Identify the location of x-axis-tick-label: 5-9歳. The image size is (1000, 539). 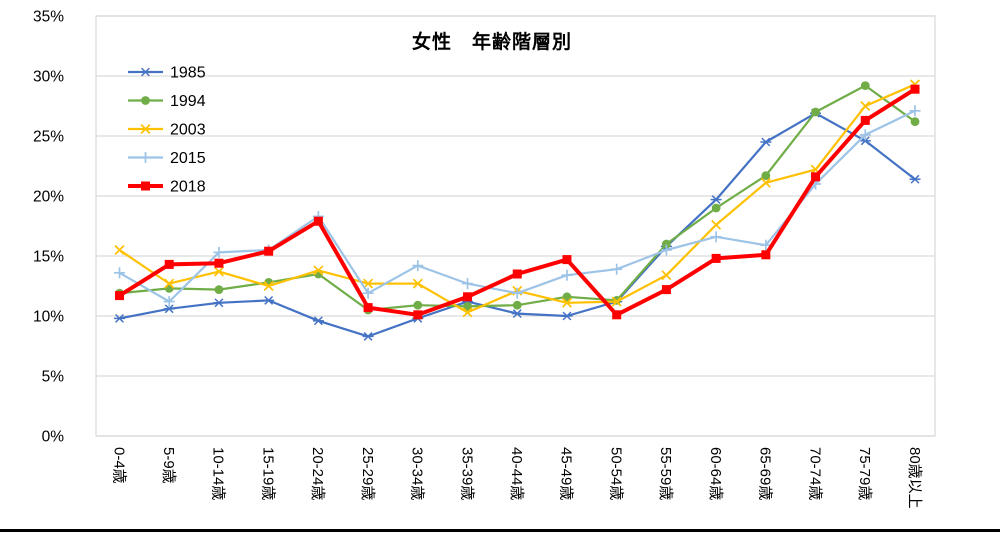
(168, 465).